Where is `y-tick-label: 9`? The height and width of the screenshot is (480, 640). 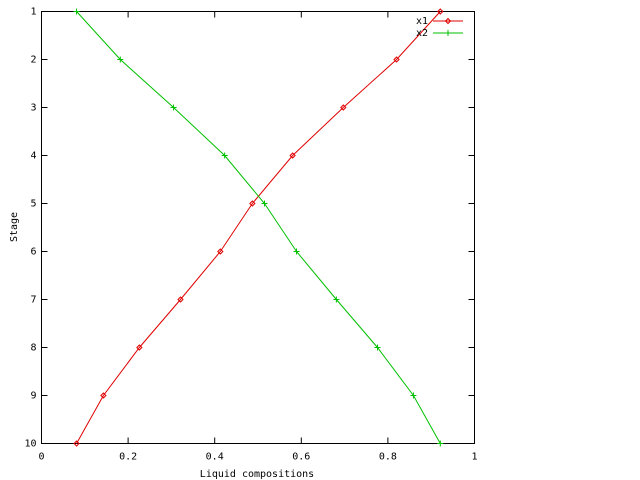
y-tick-label: 9 is located at coordinates (33, 396).